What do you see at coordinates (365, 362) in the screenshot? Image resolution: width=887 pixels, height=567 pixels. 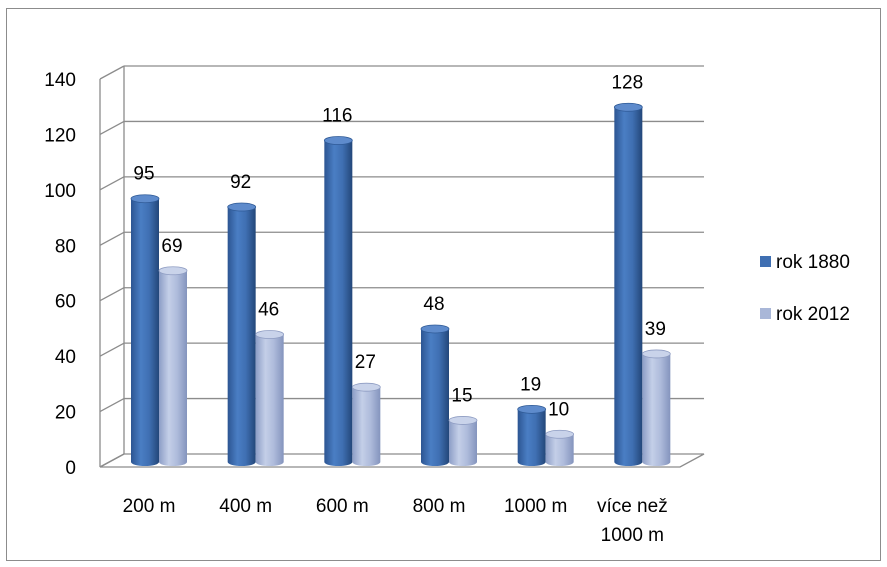 I see `data-label: 27` at bounding box center [365, 362].